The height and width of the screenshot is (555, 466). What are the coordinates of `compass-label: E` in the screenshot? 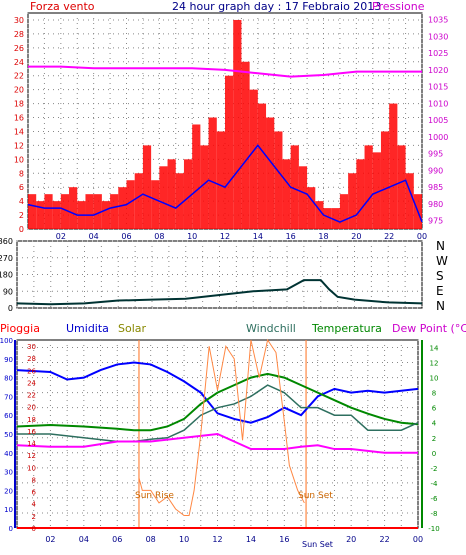 It's located at (440, 291).